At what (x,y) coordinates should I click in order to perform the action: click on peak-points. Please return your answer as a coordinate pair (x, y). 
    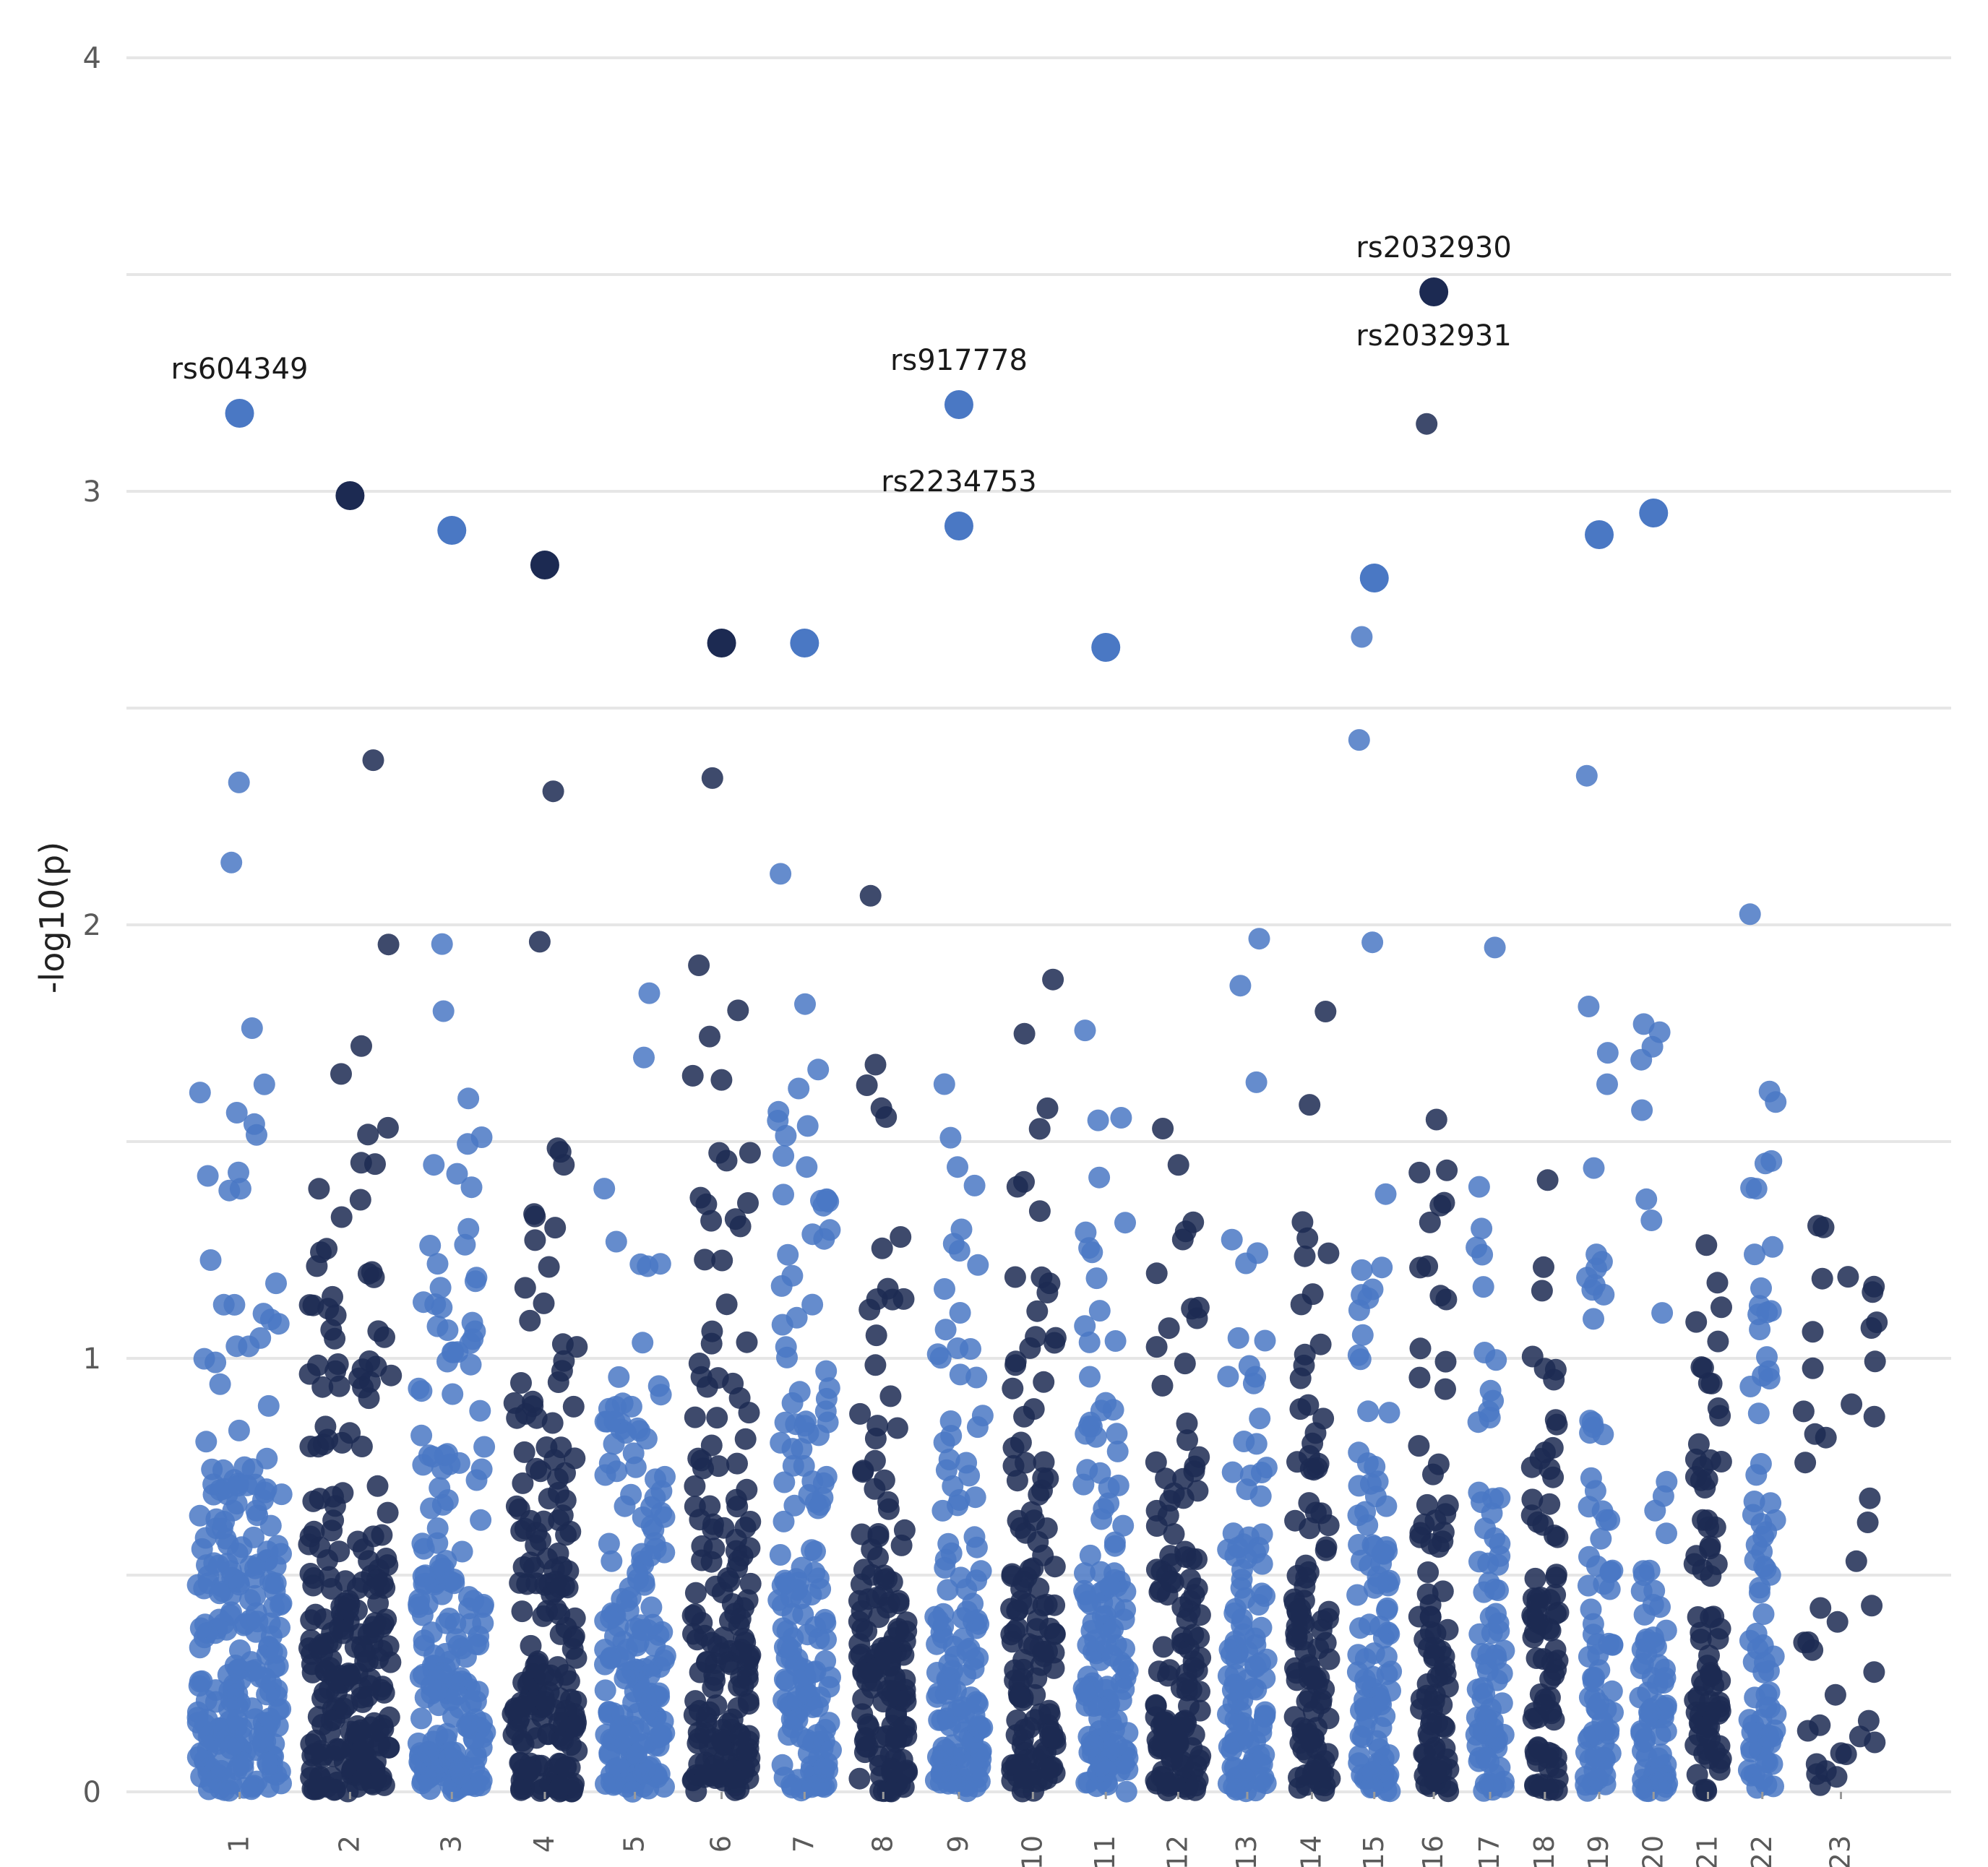
    Looking at the image, I should click on (947, 470).